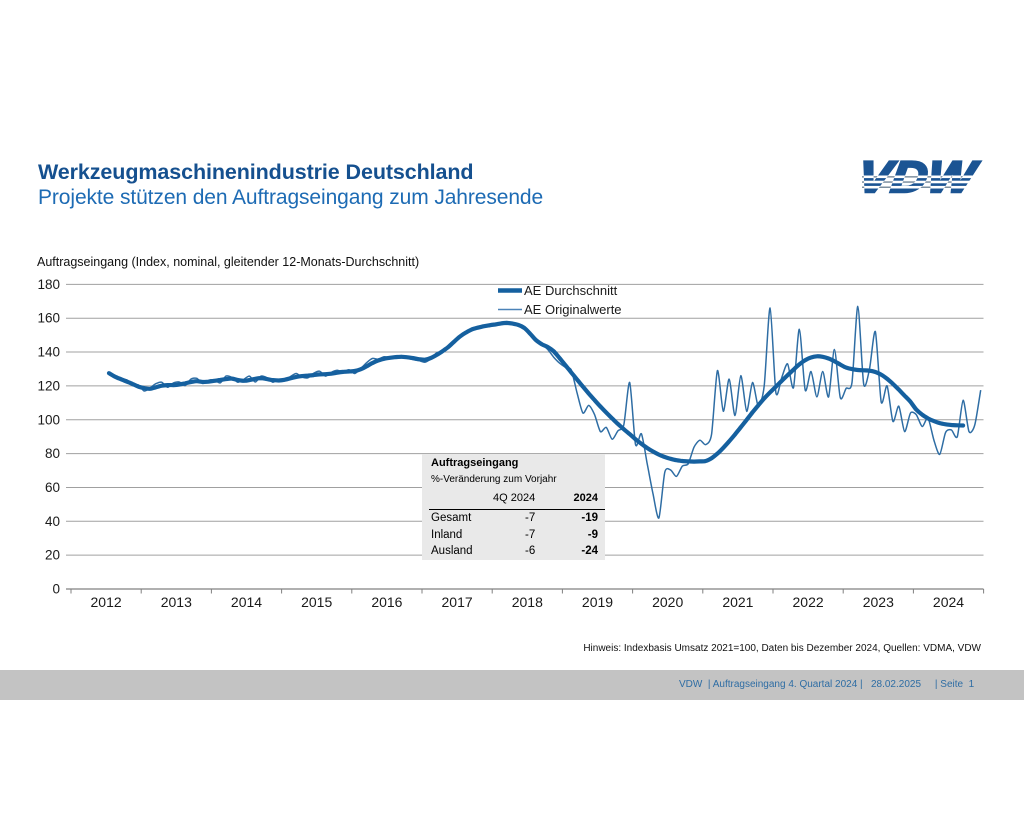  What do you see at coordinates (808, 602) in the screenshot?
I see `svg-text: 2022` at bounding box center [808, 602].